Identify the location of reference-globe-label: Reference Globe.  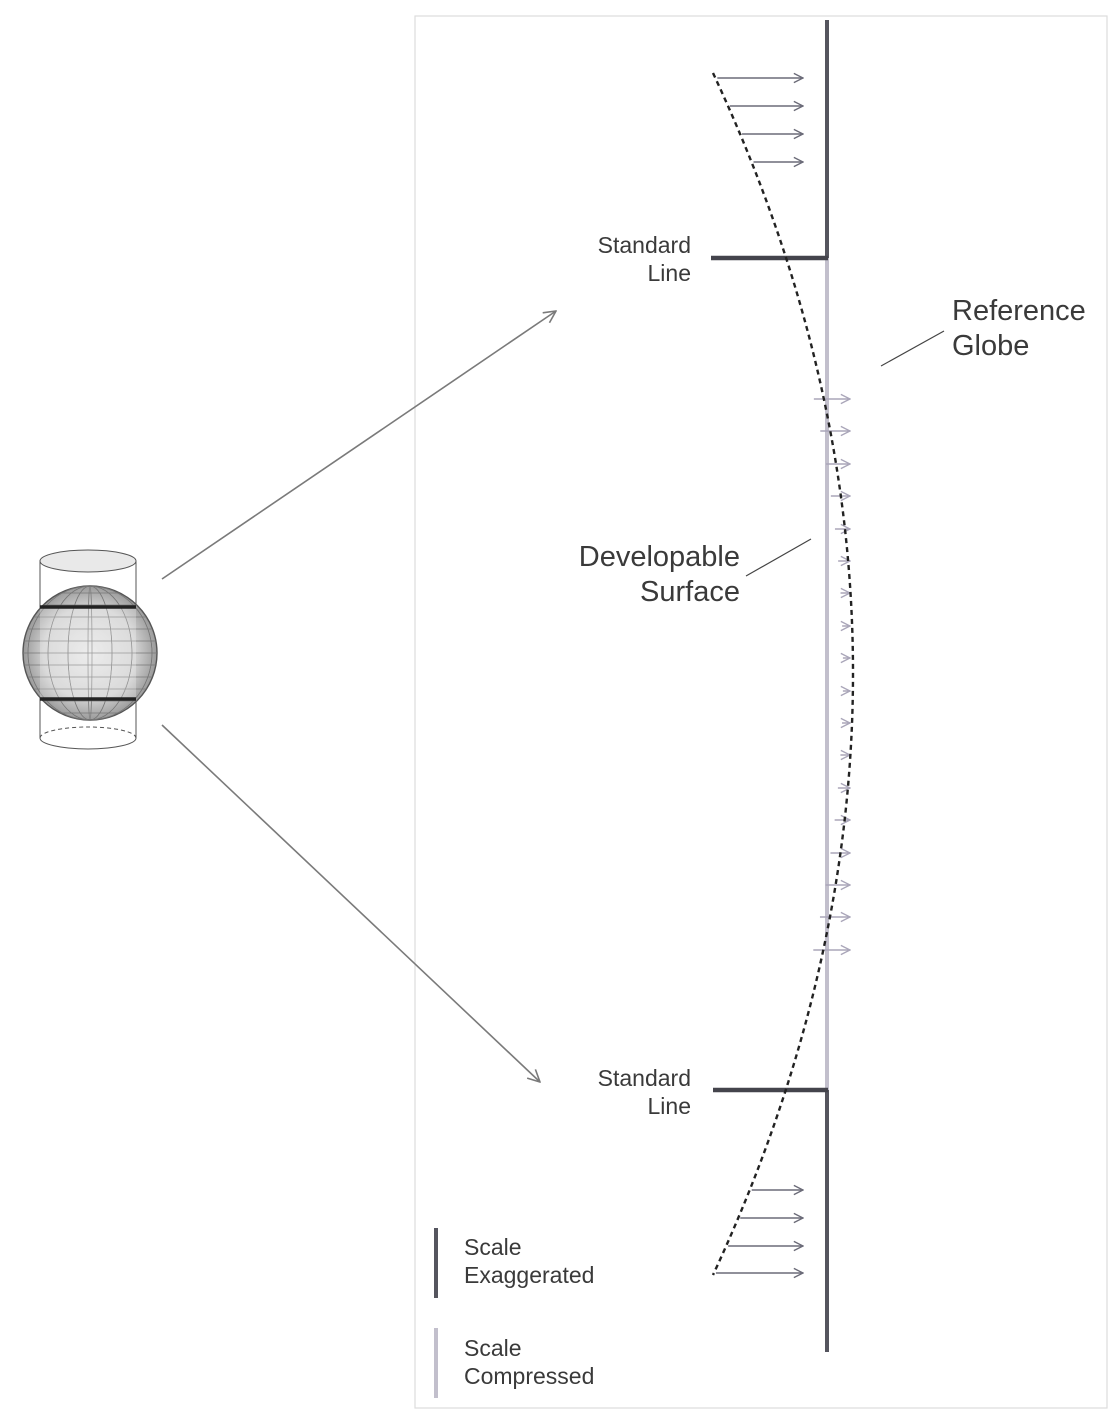
(1019, 329).